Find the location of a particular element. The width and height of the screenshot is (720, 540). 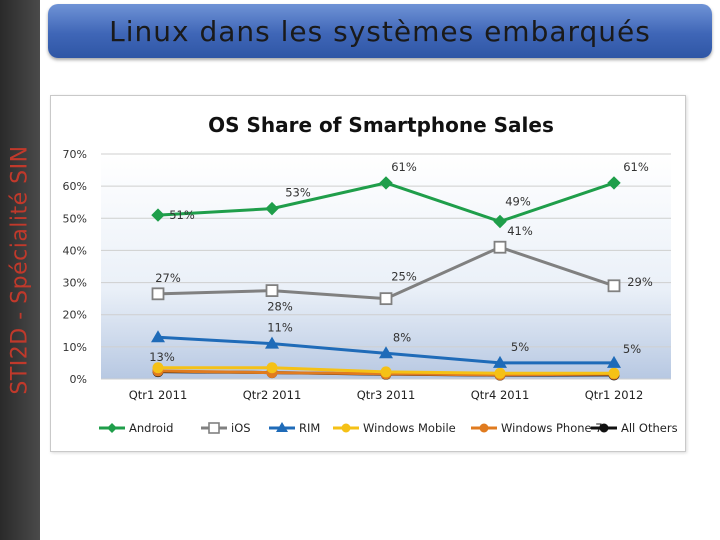

legend-marker-android is located at coordinates (112, 428).